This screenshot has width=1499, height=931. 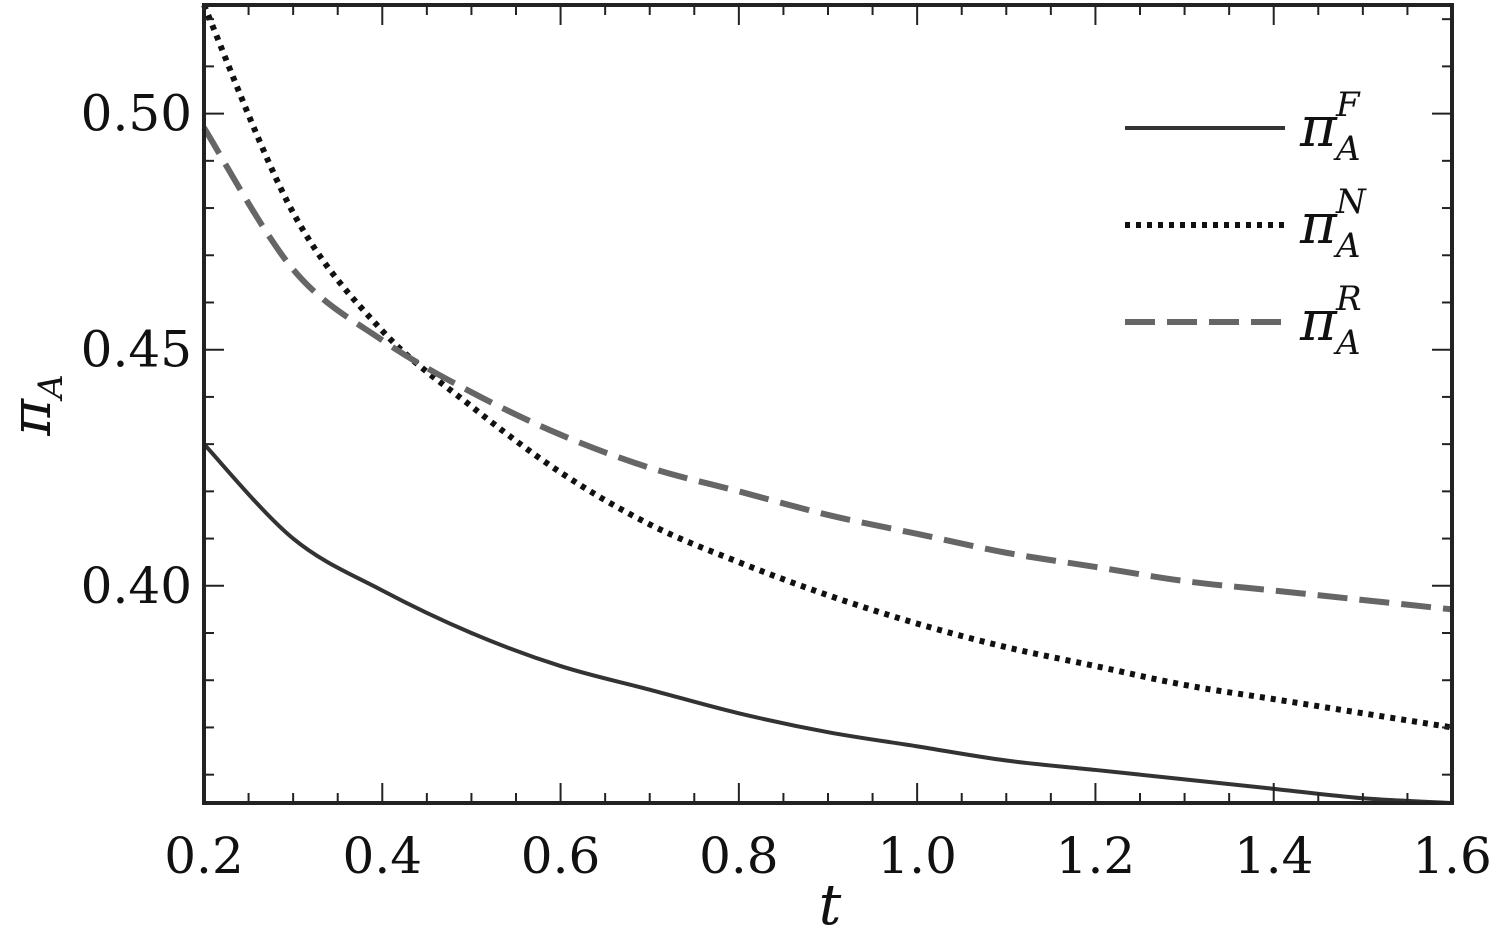 What do you see at coordinates (828, 856) in the screenshot?
I see `x-tick-labels: 0.2 0.4 0.6 0.8 1.0 1.2 1.4 1.6` at bounding box center [828, 856].